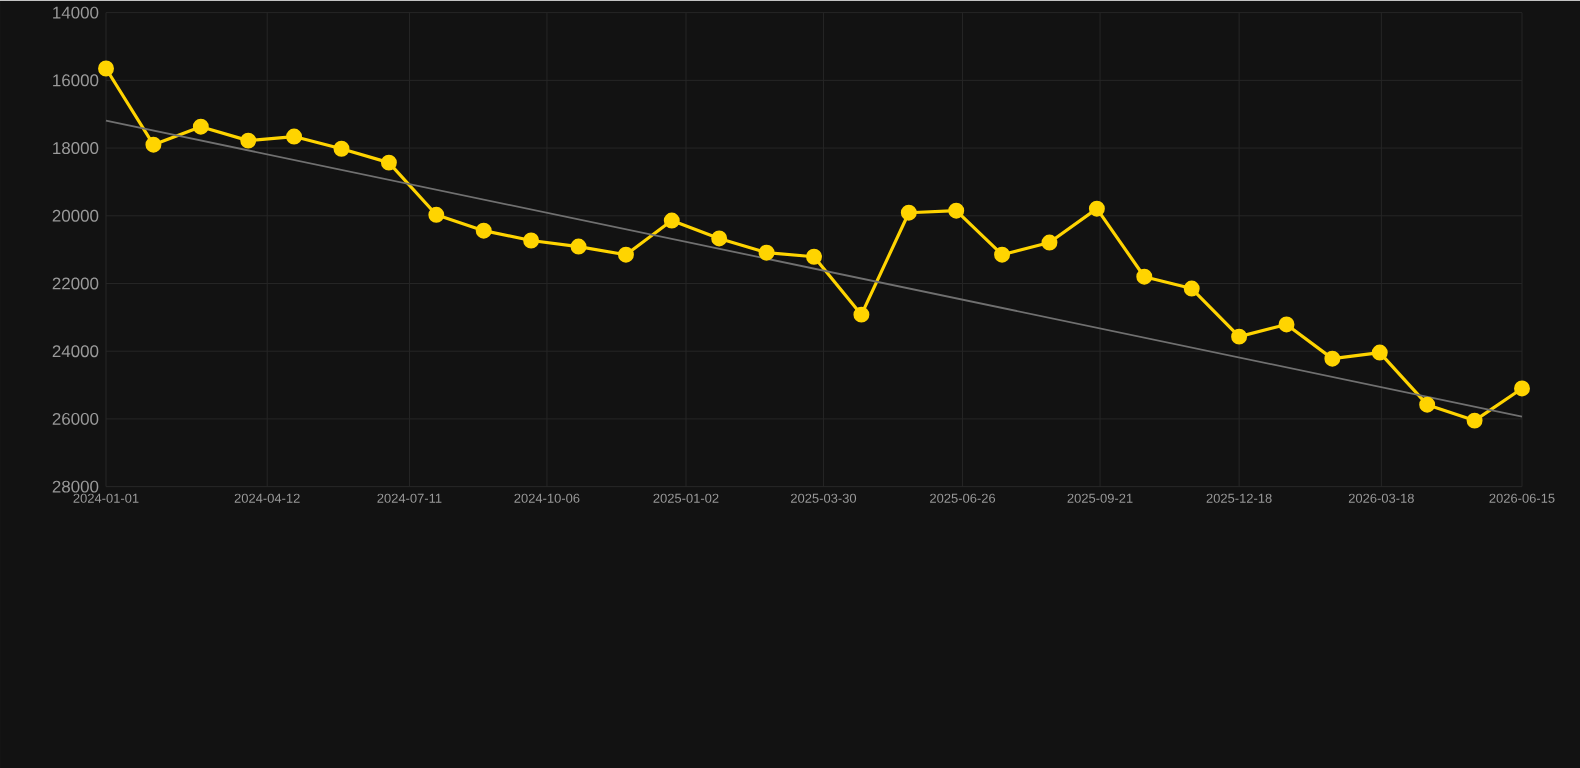  I want to click on y-tick-label: 14000, so click(76, 12).